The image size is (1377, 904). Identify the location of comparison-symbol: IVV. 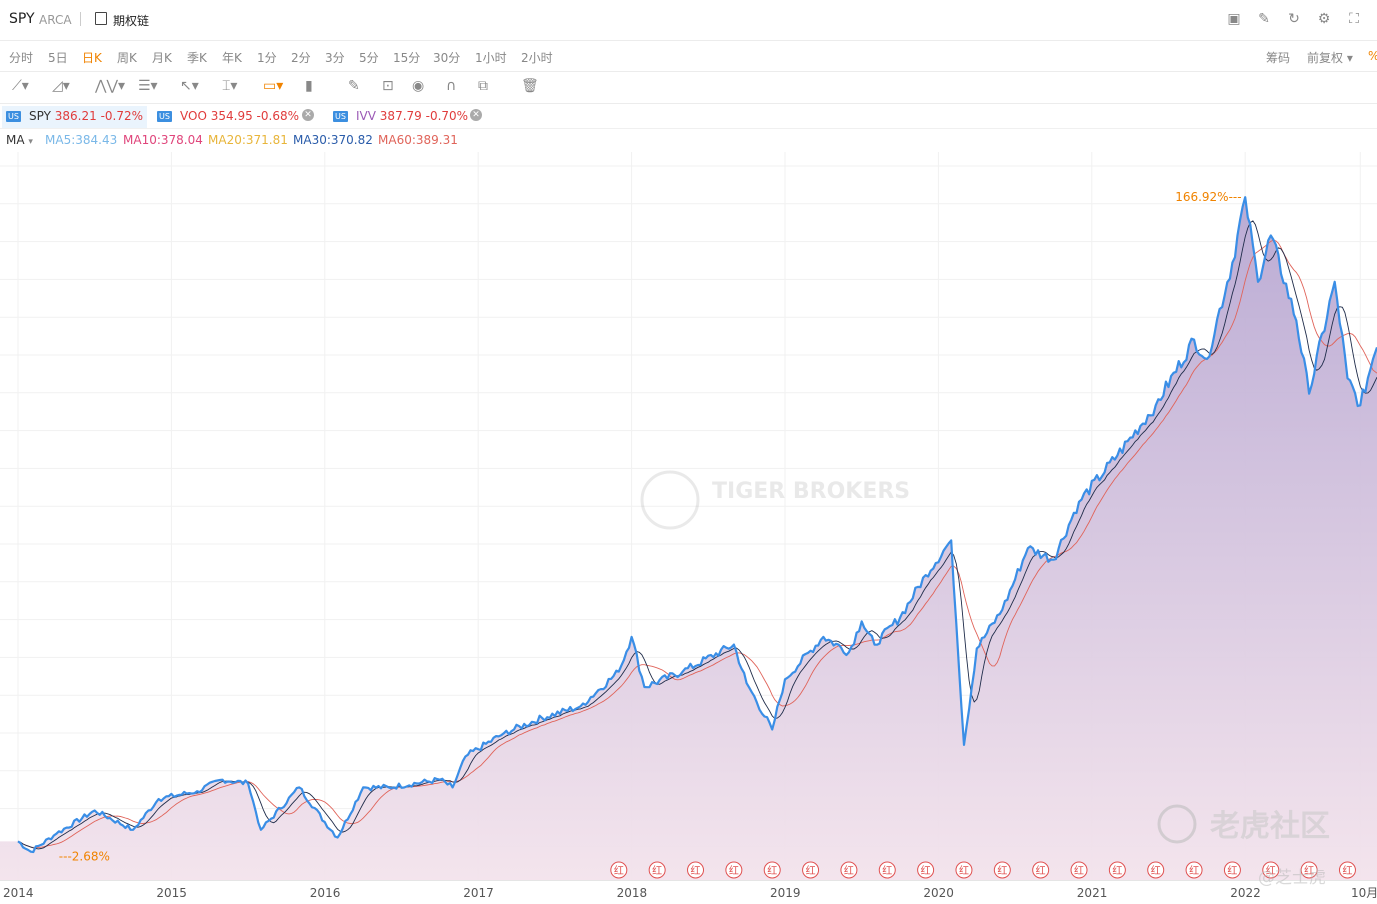
(366, 116).